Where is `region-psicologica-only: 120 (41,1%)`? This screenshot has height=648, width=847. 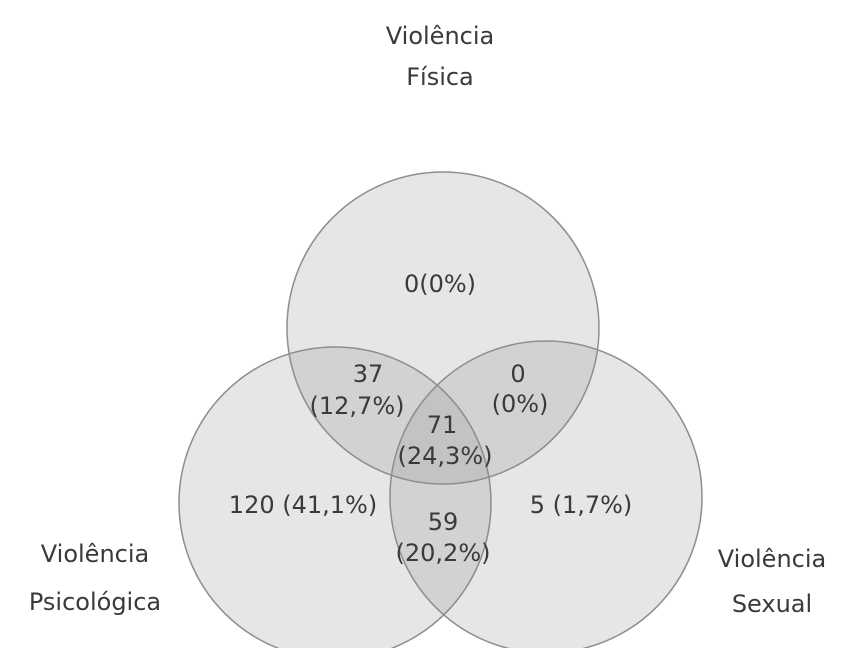 region-psicologica-only: 120 (41,1%) is located at coordinates (303, 505).